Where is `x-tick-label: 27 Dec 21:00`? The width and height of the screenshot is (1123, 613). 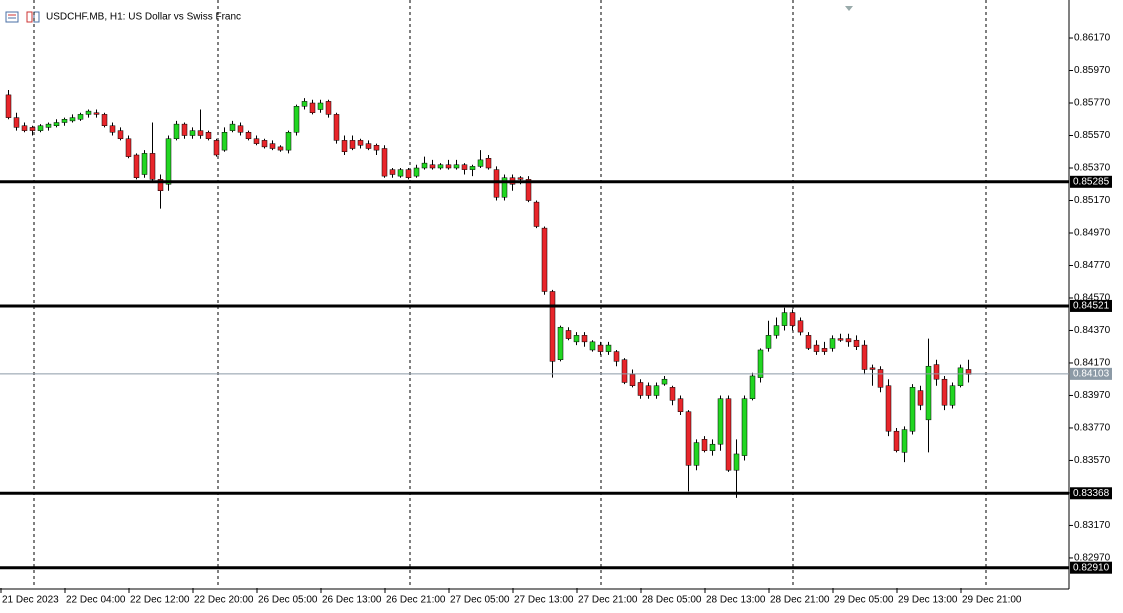 x-tick-label: 27 Dec 21:00 is located at coordinates (608, 600).